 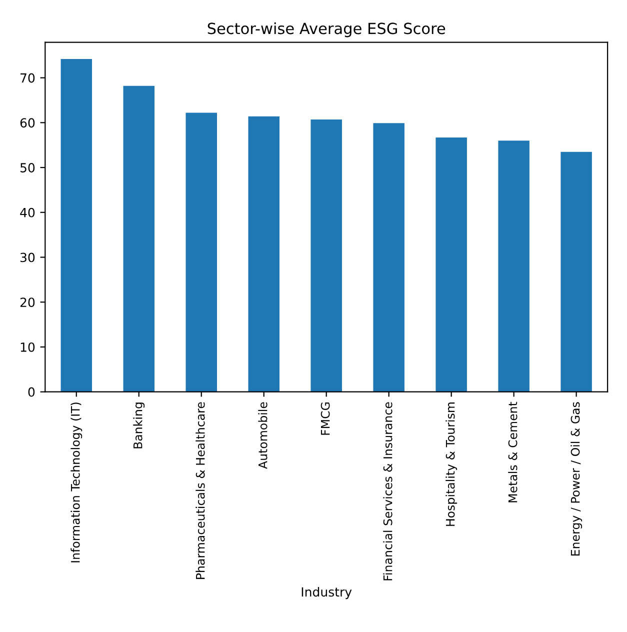 What do you see at coordinates (76, 482) in the screenshot?
I see `x-tick-label: Information Technology (IT)` at bounding box center [76, 482].